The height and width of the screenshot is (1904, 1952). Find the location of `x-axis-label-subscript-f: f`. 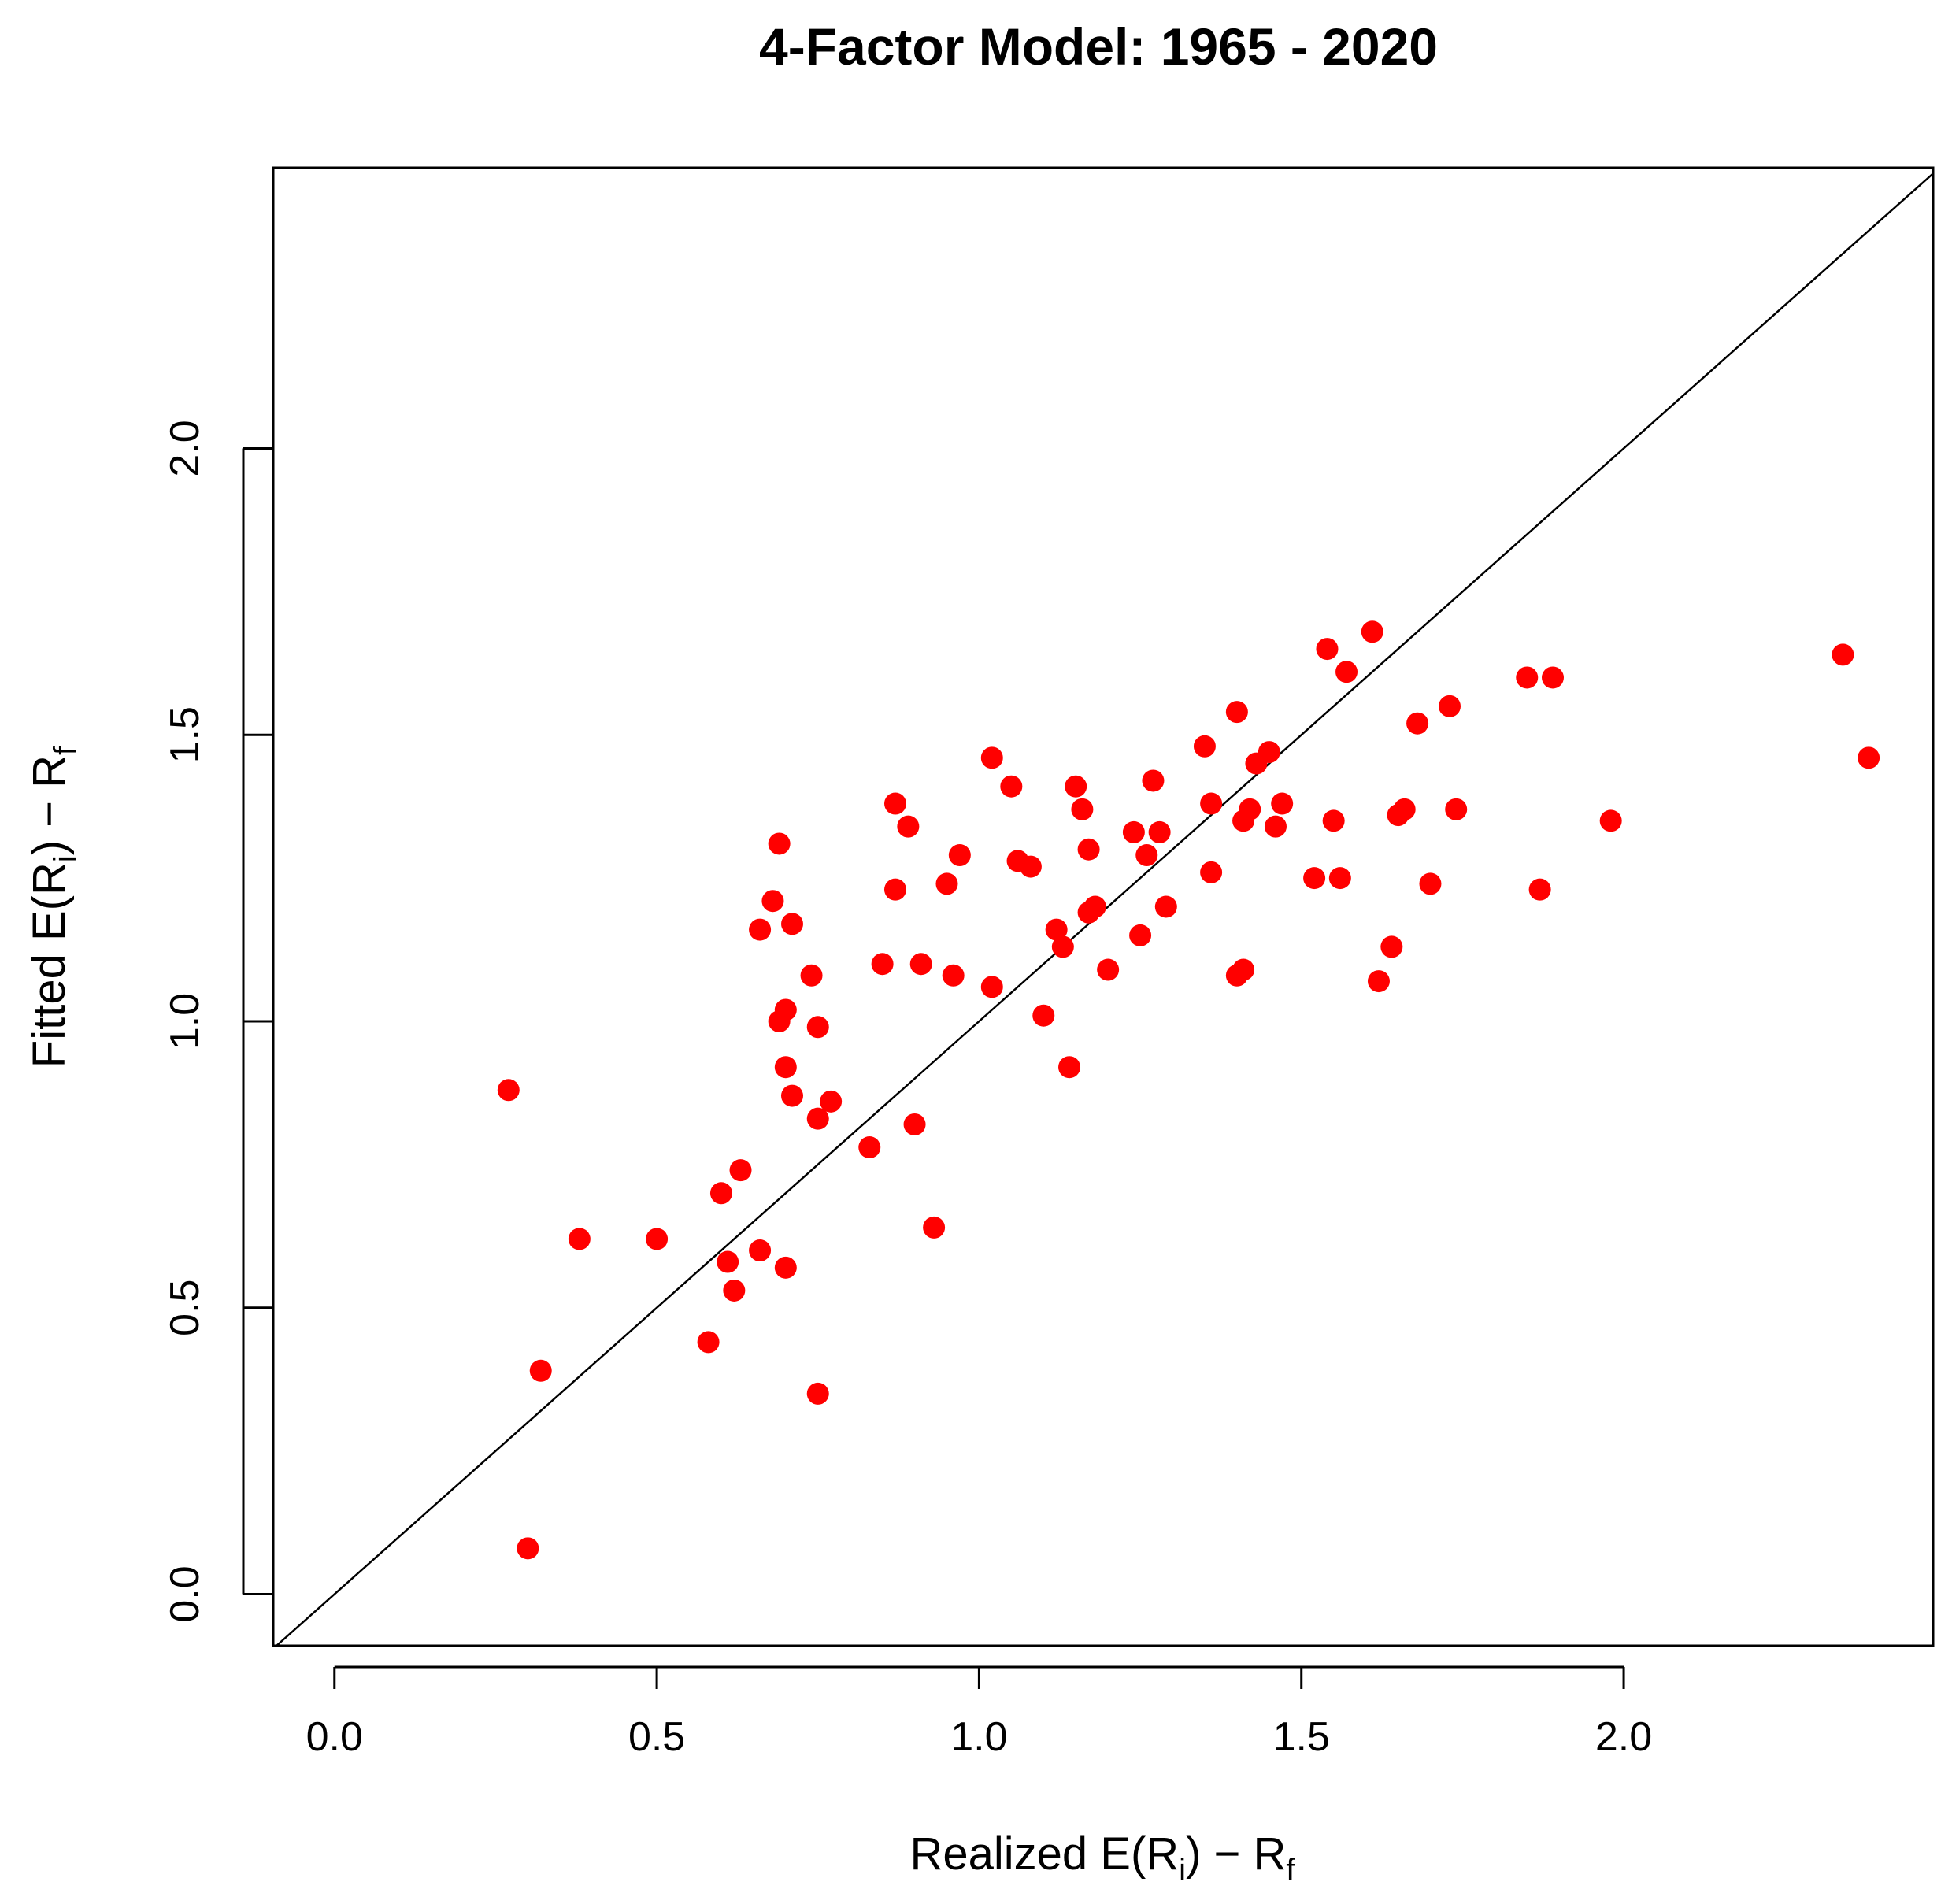

x-axis-label-subscript-f: f is located at coordinates (1291, 1870).